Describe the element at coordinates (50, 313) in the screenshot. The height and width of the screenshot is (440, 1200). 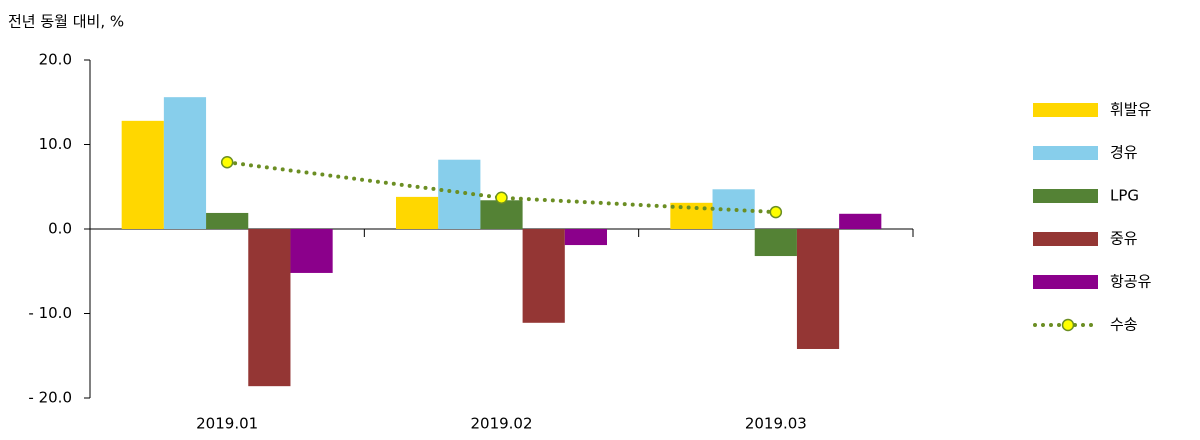
I see `y-tick-label: - 10.0` at that location.